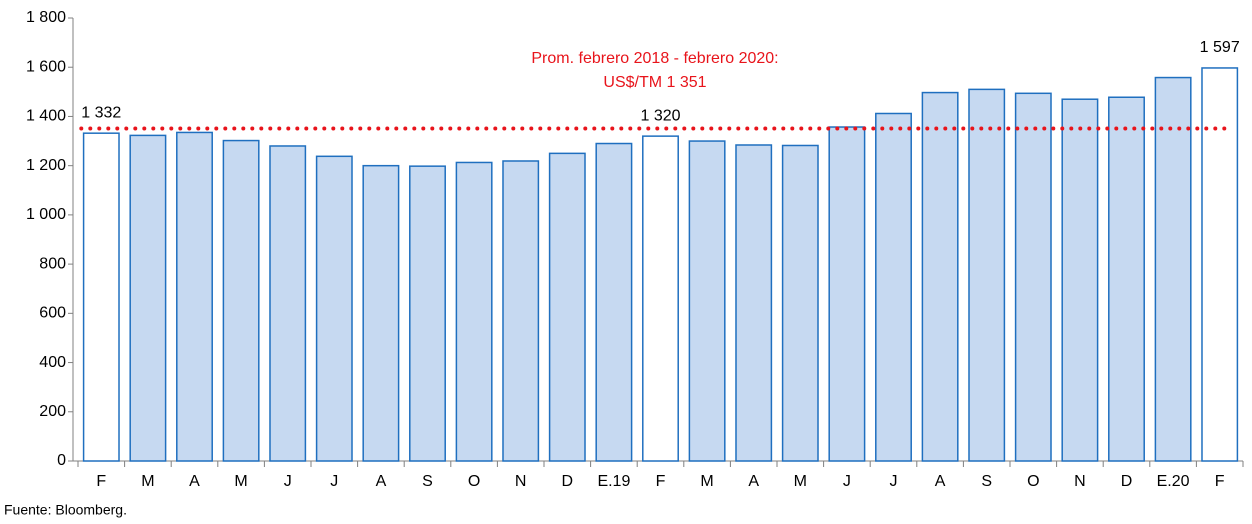 The image size is (1252, 524). What do you see at coordinates (46, 17) in the screenshot?
I see `y-tick-label: 1 800` at bounding box center [46, 17].